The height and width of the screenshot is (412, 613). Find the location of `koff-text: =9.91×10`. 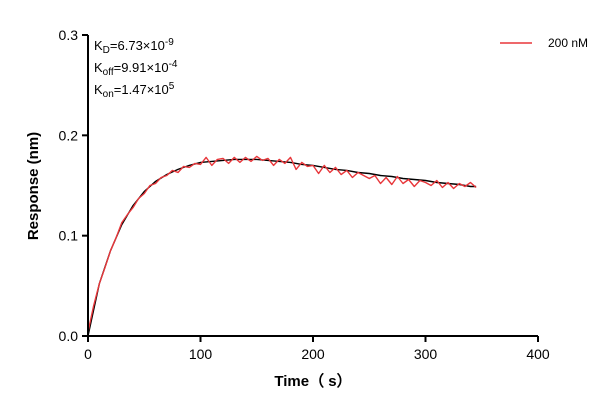

koff-text: =9.91×10 is located at coordinates (141, 67).